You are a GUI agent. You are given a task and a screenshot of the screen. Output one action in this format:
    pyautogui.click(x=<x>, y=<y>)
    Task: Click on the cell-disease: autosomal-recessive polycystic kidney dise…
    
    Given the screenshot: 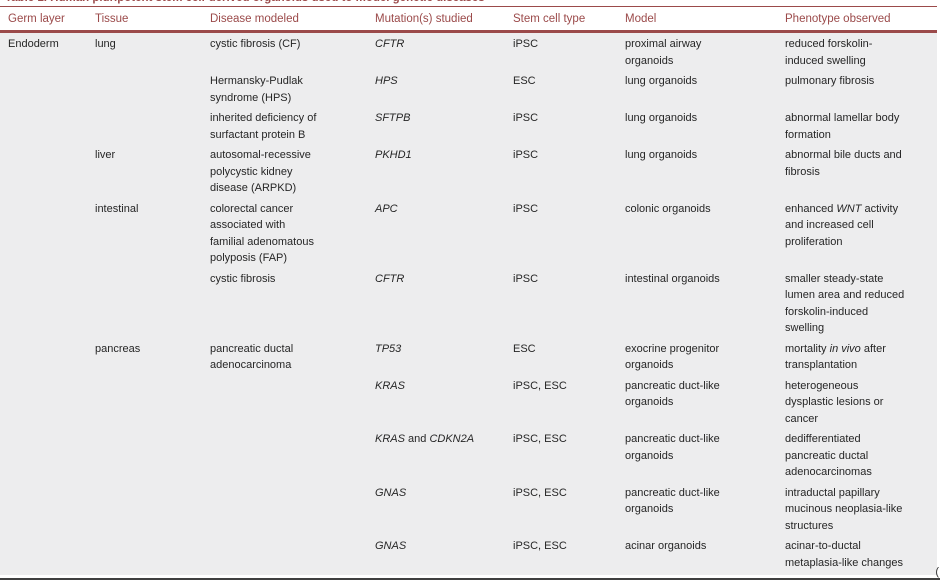 What is the action you would take?
    pyautogui.click(x=260, y=171)
    